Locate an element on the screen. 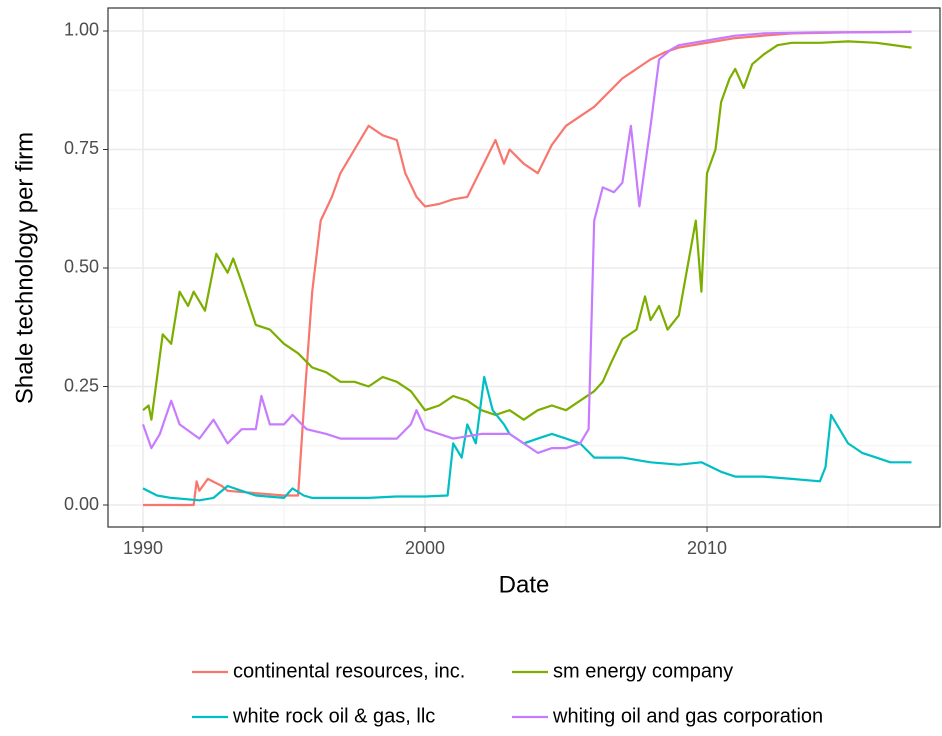  x-tick-label: 2000 is located at coordinates (425, 548).